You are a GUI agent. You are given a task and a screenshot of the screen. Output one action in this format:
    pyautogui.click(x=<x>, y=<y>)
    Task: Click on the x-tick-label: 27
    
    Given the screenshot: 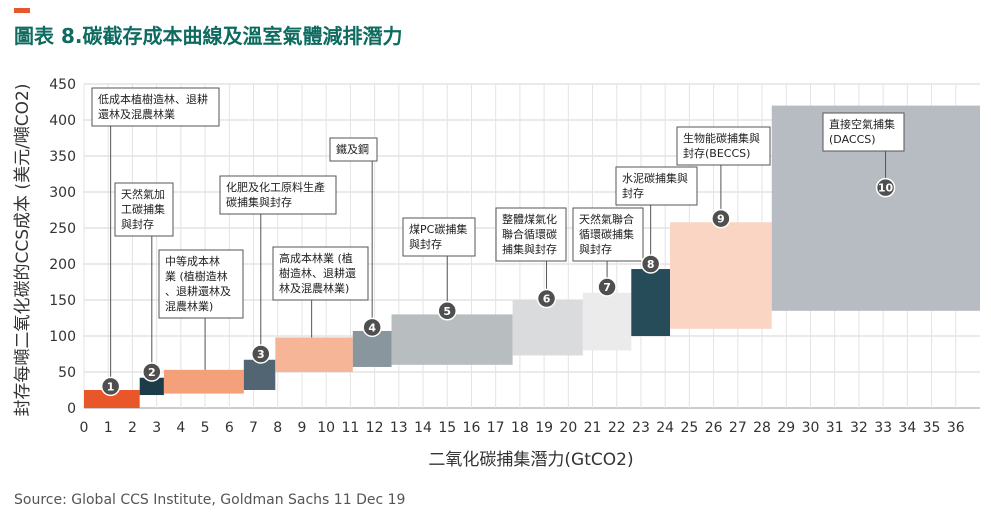 What is the action you would take?
    pyautogui.click(x=738, y=428)
    